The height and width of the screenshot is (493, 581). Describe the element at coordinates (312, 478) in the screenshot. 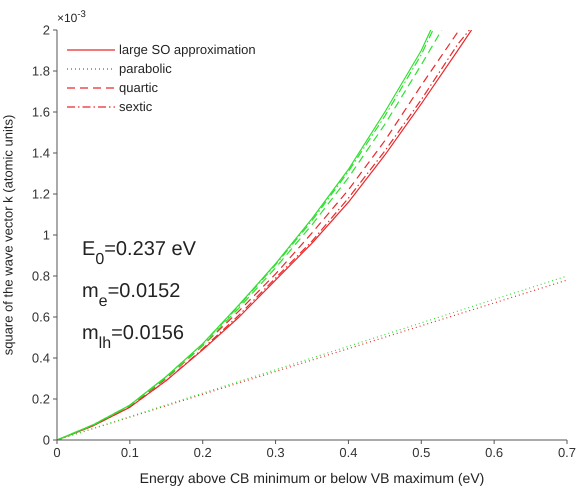

I see `x-axis-title: Energy above CB minimum or below VB maximum (eV)` at that location.